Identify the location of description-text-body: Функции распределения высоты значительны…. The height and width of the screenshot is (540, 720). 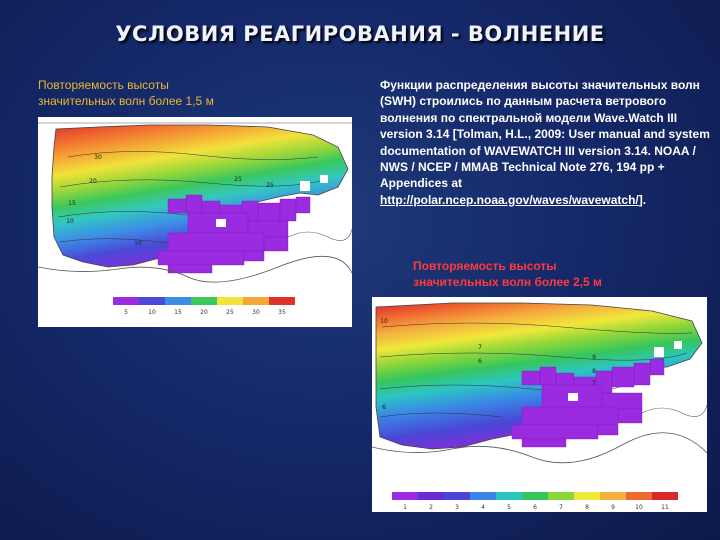
(545, 134).